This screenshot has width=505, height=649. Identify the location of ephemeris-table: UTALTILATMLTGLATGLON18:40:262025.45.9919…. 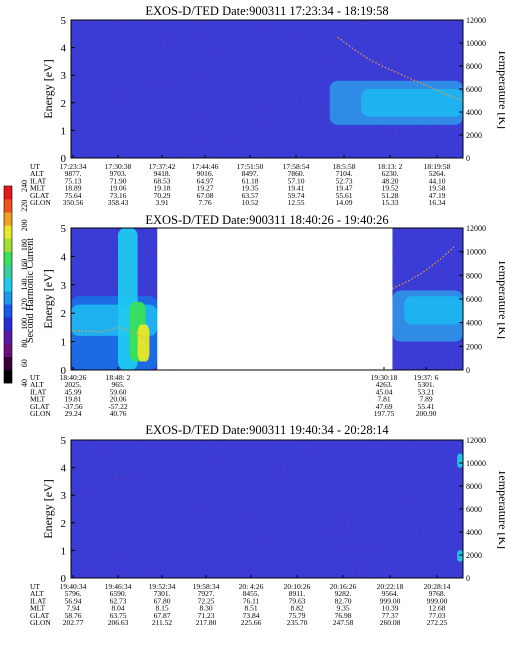
(234, 395).